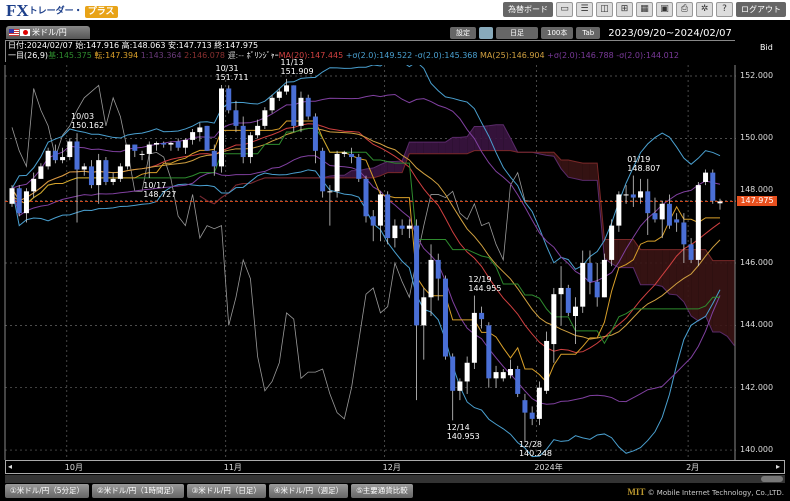 The height and width of the screenshot is (501, 790). I want to click on date-range: 2023/09/20~2024/02/07, so click(670, 33).